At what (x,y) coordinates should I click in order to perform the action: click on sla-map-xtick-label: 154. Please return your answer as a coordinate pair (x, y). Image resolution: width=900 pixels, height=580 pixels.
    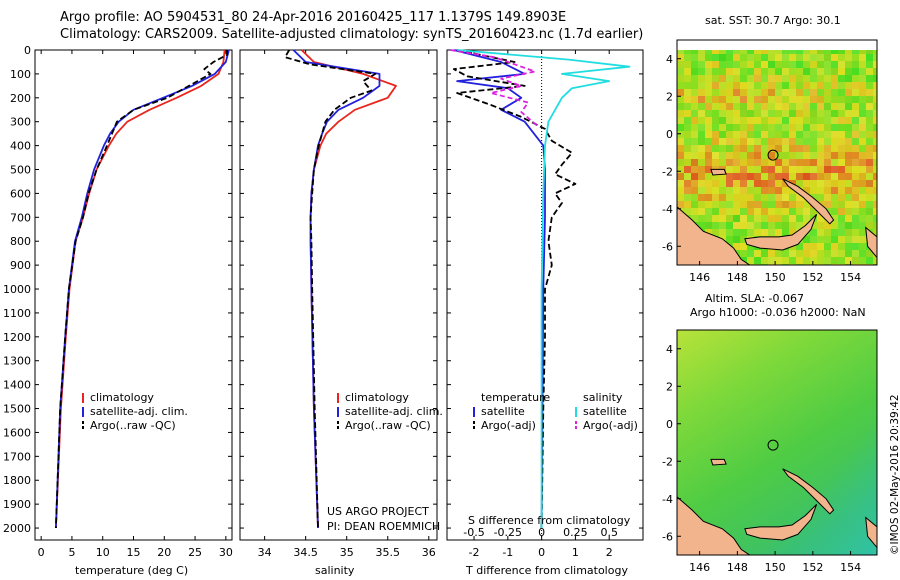
    Looking at the image, I should click on (850, 567).